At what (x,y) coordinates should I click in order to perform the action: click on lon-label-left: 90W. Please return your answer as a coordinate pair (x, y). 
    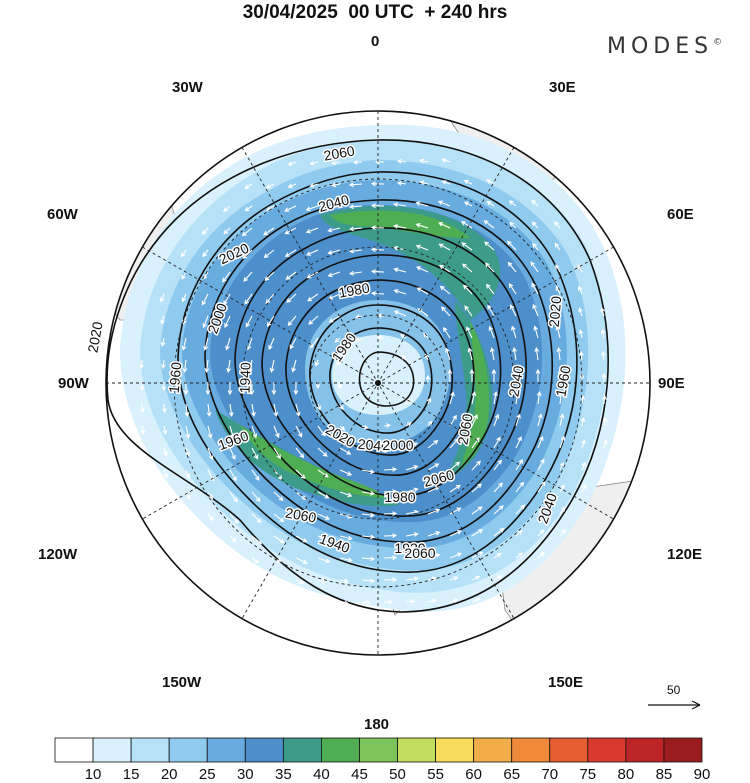
    Looking at the image, I should click on (73, 383).